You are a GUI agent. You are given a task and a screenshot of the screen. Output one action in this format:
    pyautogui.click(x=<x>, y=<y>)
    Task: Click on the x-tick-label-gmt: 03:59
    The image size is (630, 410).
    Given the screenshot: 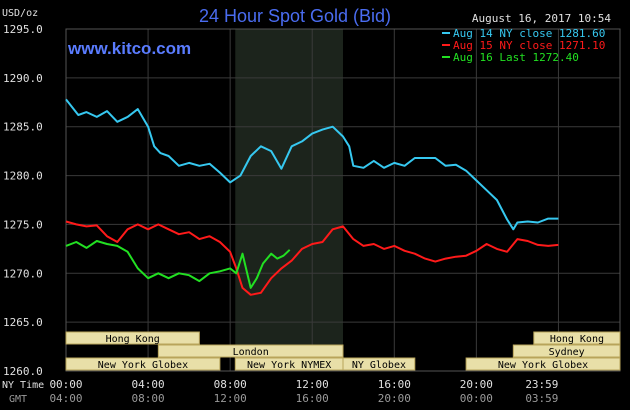 What is the action you would take?
    pyautogui.click(x=541, y=398)
    